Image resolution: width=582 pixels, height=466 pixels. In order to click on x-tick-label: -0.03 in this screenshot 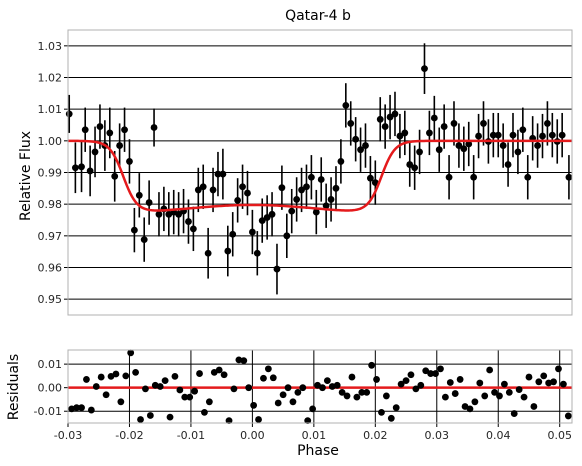, I will do `click(68, 435)`.